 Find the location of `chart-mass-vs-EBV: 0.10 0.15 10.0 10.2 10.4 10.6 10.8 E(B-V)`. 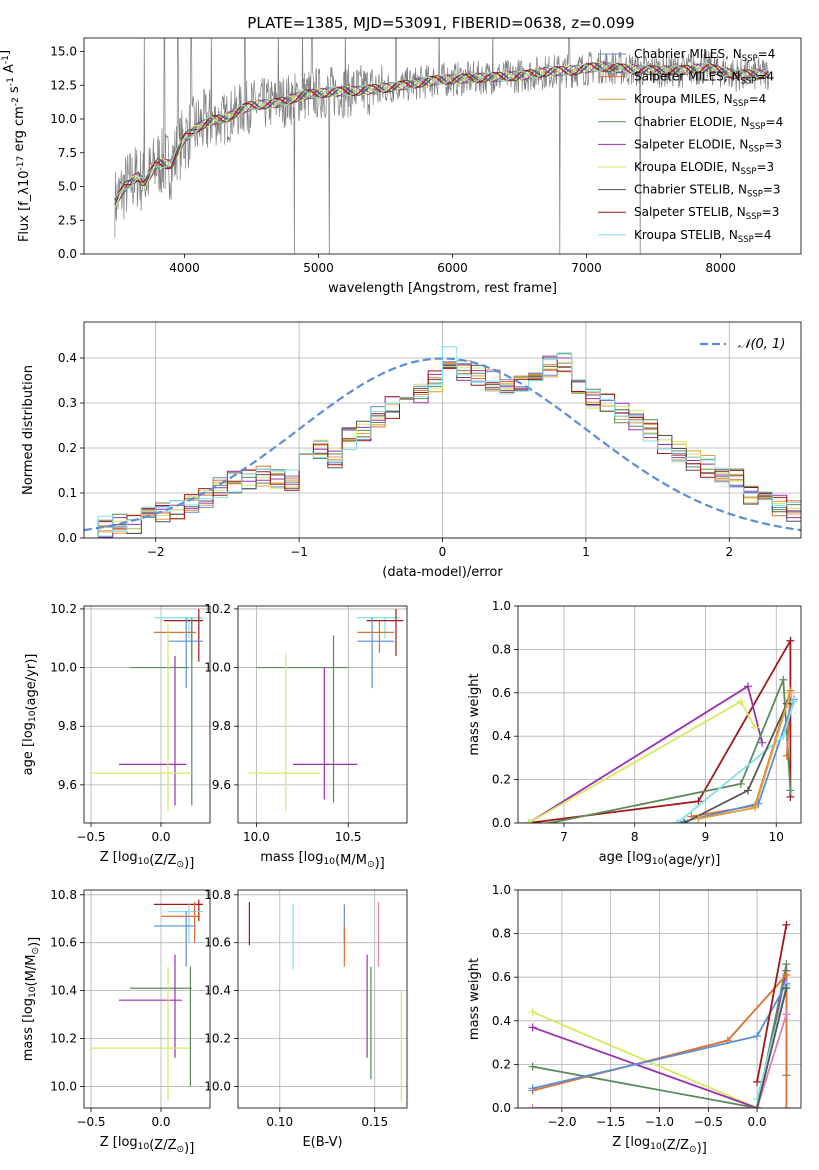

chart-mass-vs-EBV: 0.10 0.15 10.0 10.2 10.4 10.6 10.8 E(B-V) is located at coordinates (306, 1019).